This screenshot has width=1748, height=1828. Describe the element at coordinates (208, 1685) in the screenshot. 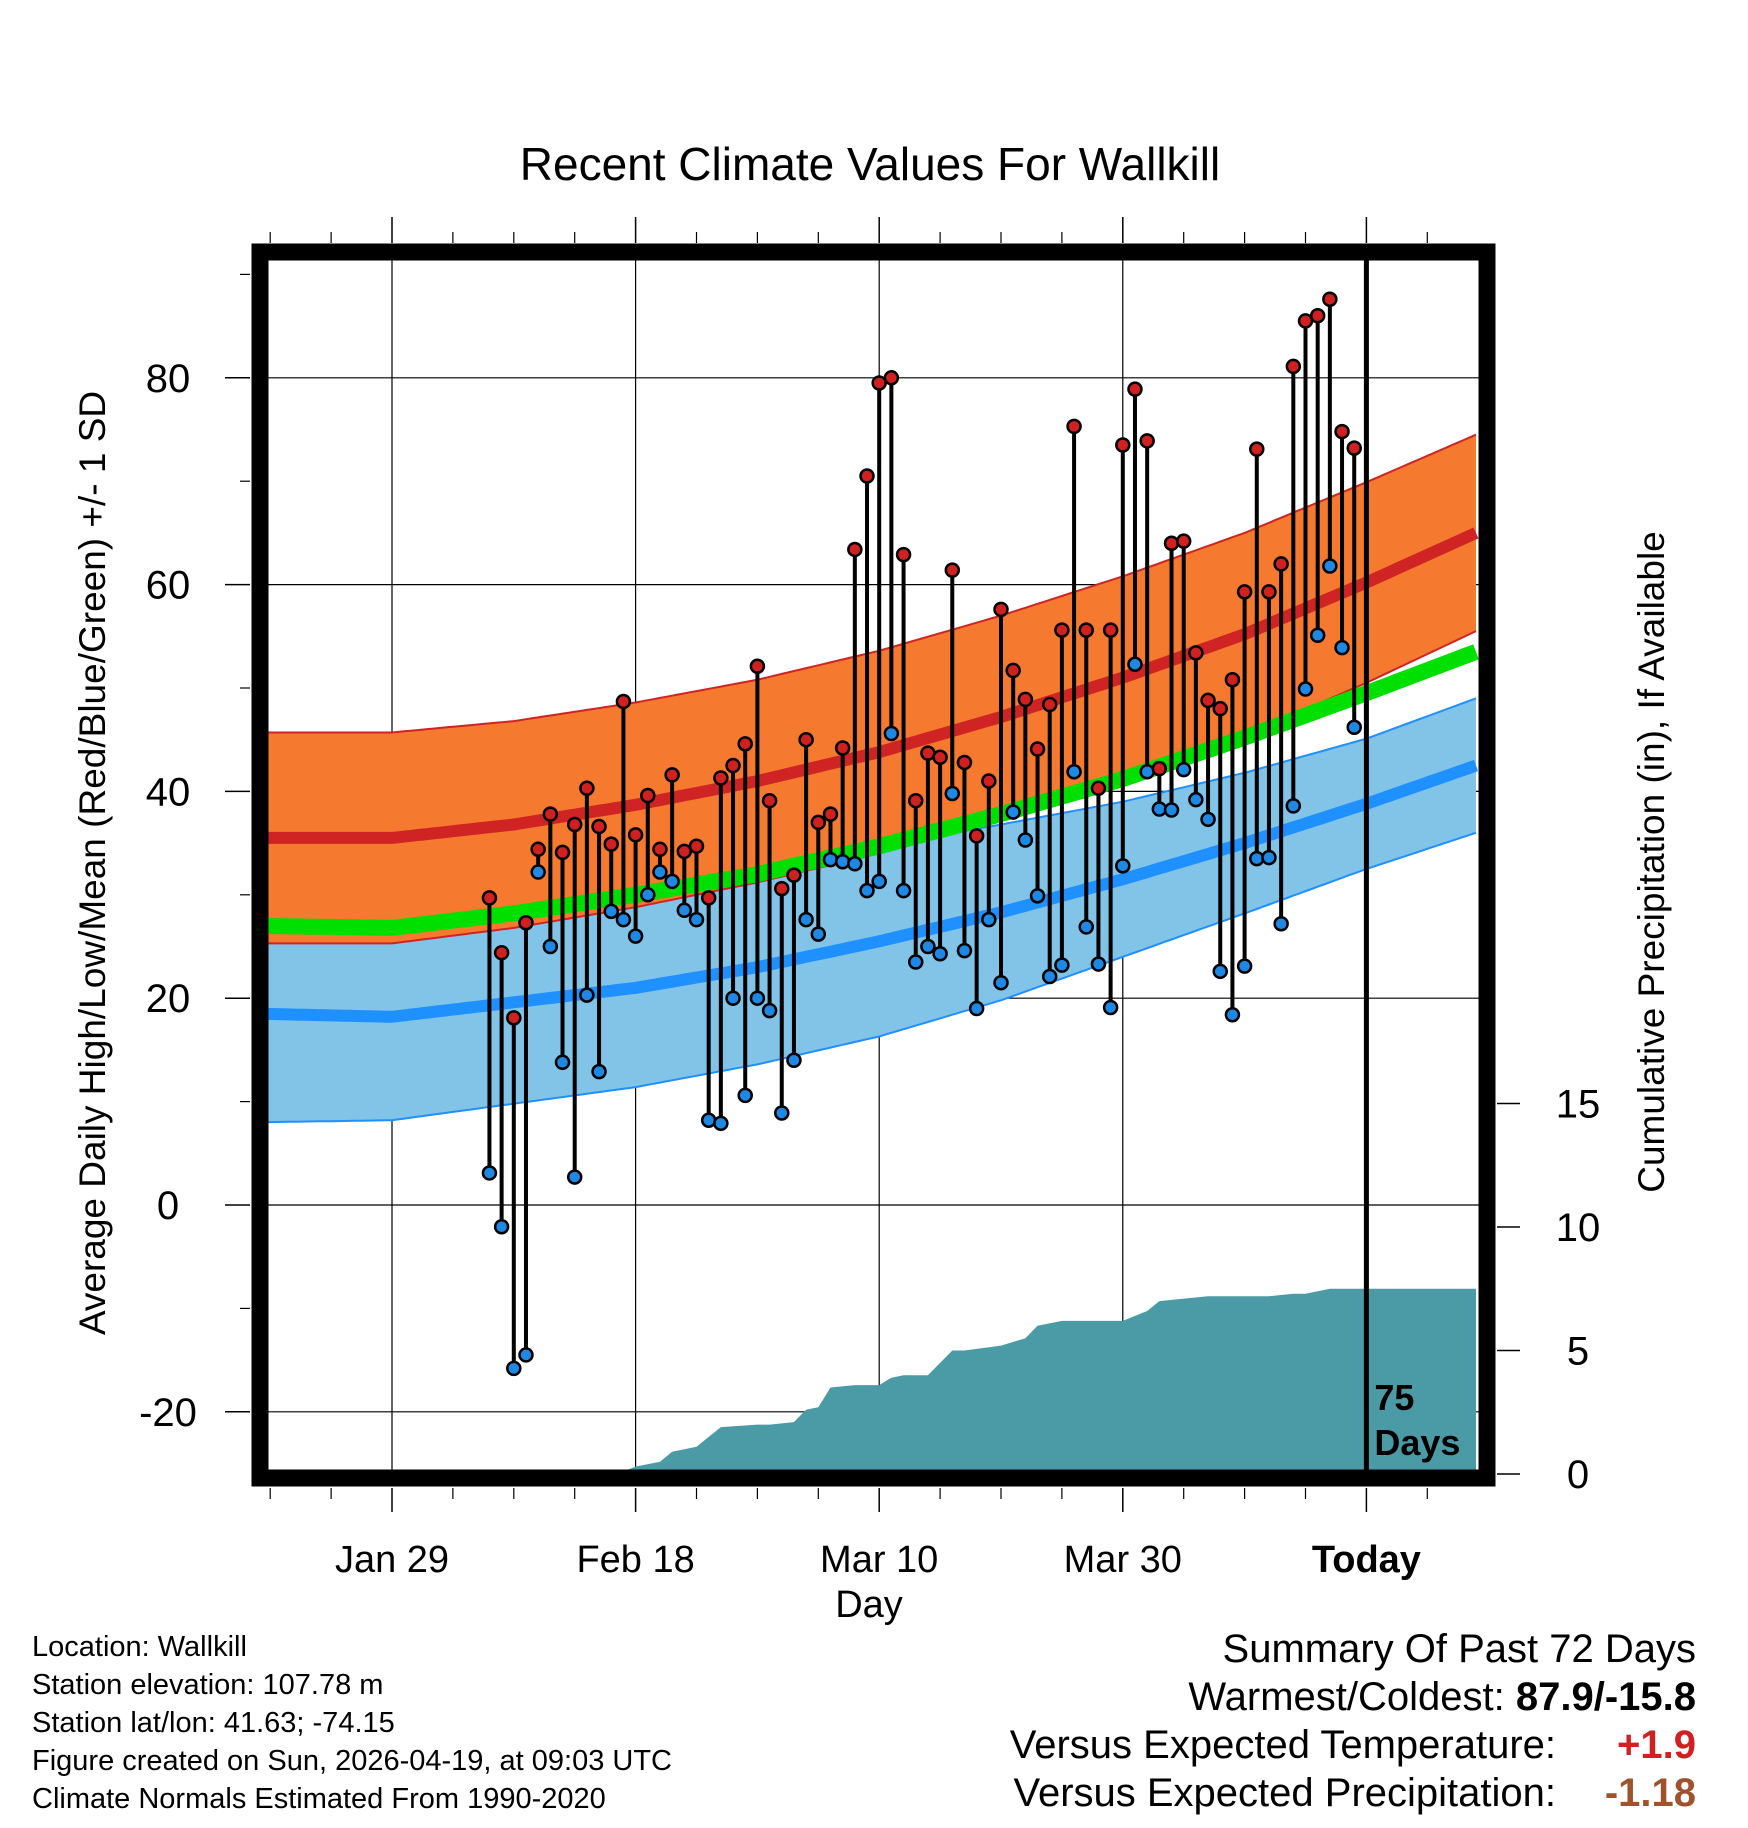

I see `elevation-text: Station elevation: 107.78 m` at that location.